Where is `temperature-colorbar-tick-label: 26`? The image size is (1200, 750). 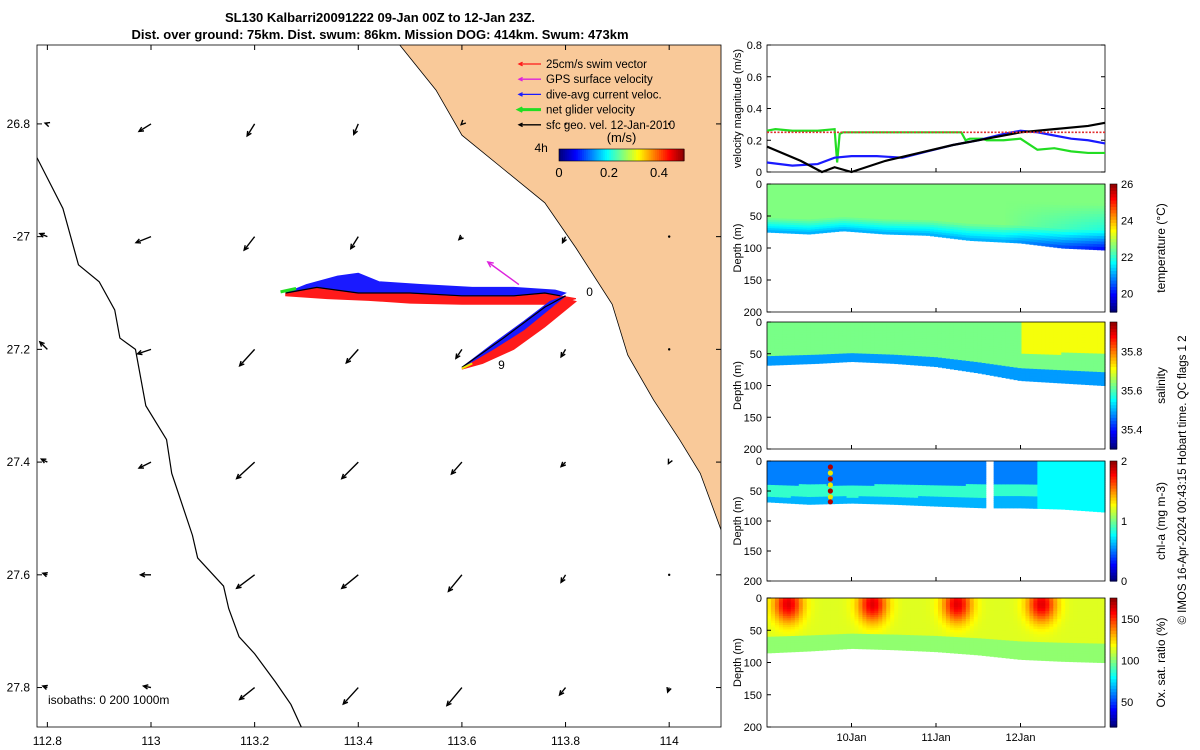
temperature-colorbar-tick-label: 26 is located at coordinates (1127, 185).